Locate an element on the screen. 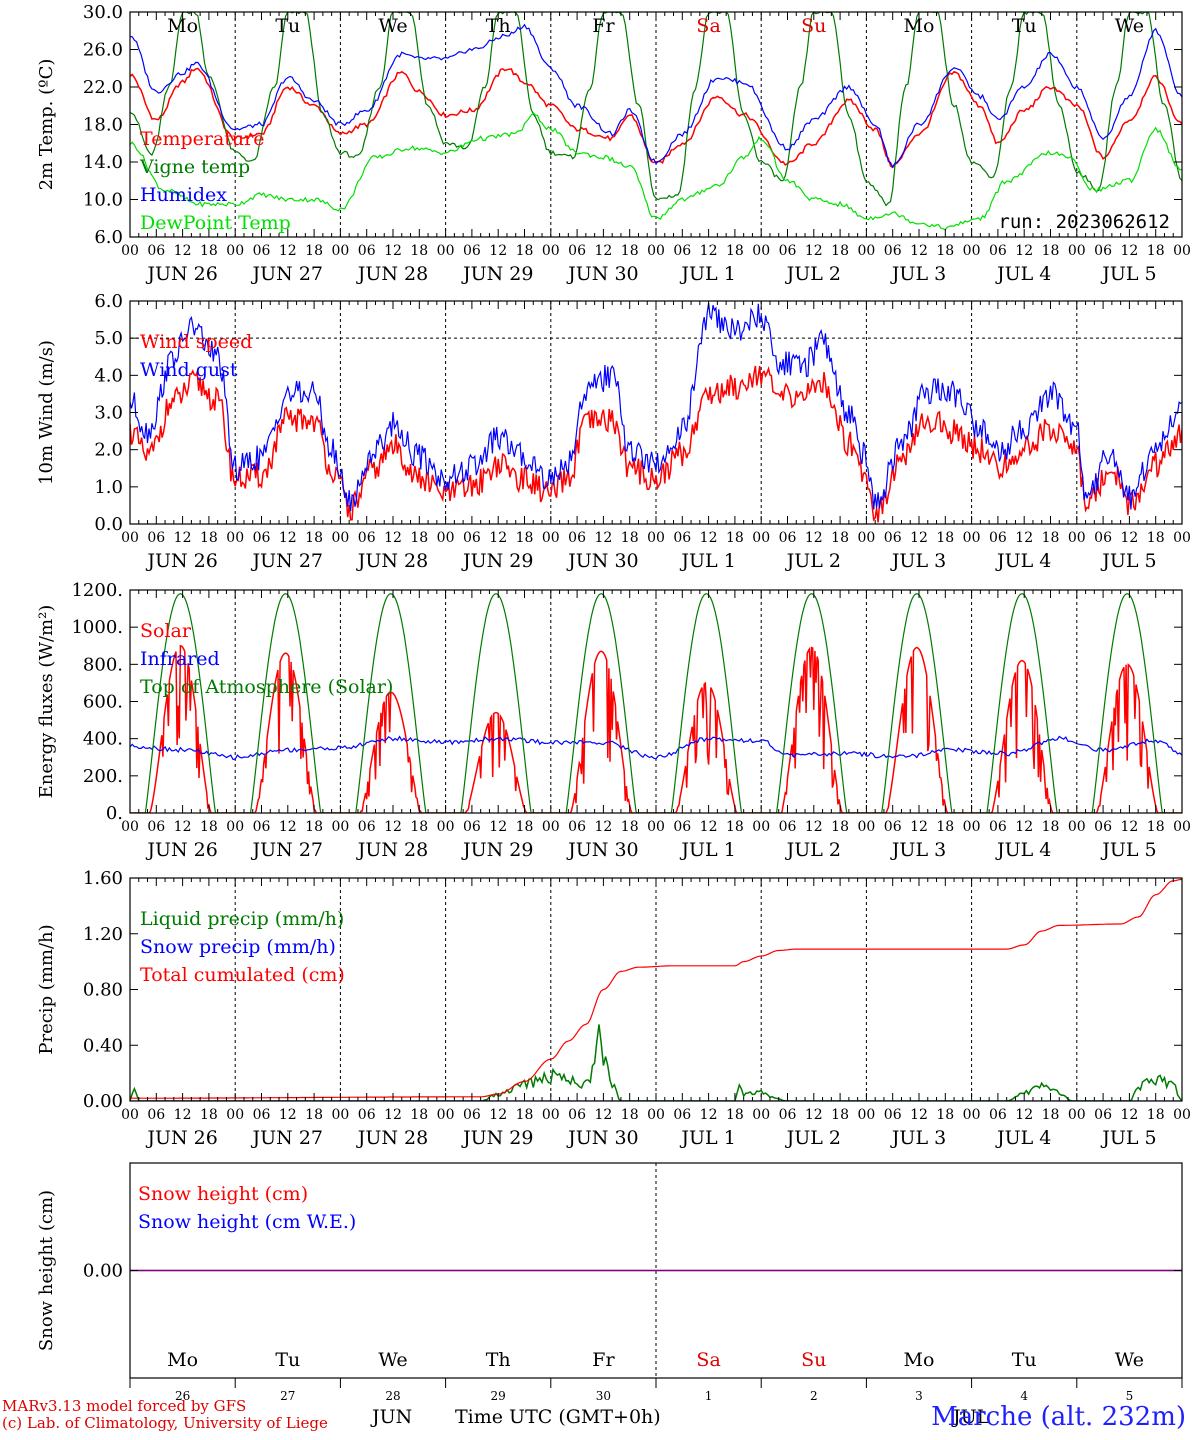 This screenshot has height=1440, width=1194. date-label: JUN 29 is located at coordinates (497, 850).